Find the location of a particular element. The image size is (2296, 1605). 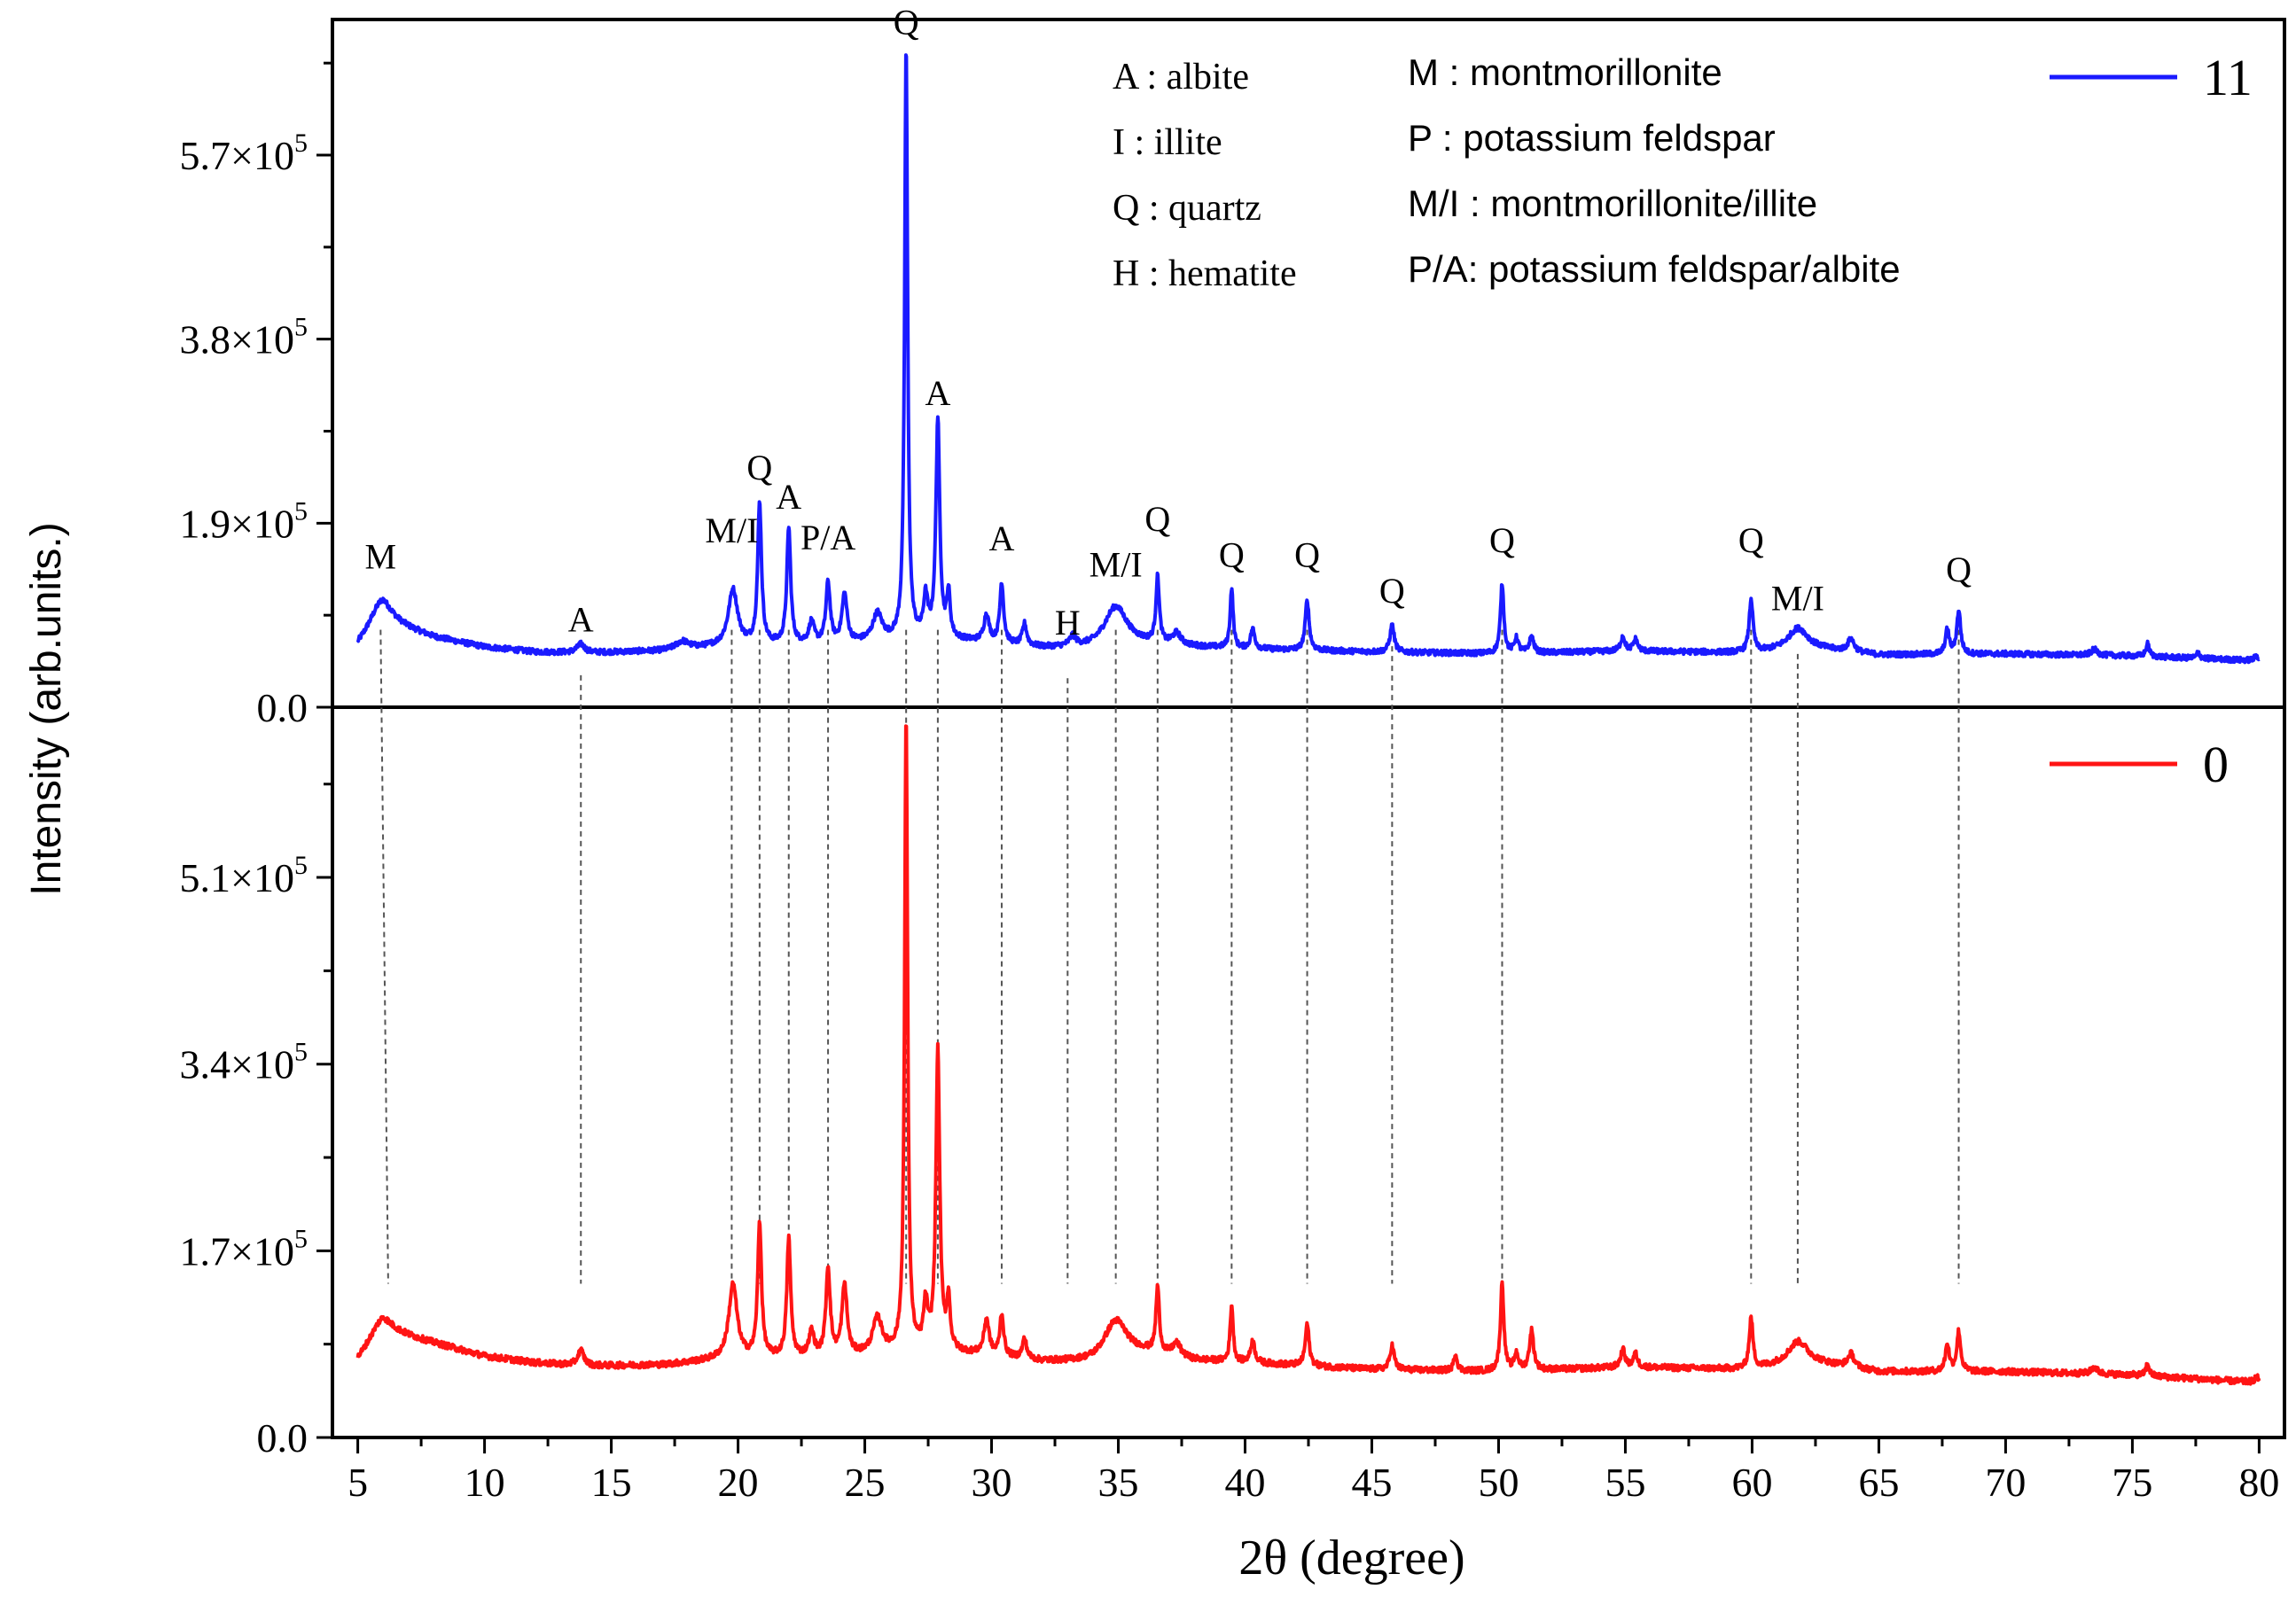

y-tick-label: 5.7×10⁵ is located at coordinates (244, 153).